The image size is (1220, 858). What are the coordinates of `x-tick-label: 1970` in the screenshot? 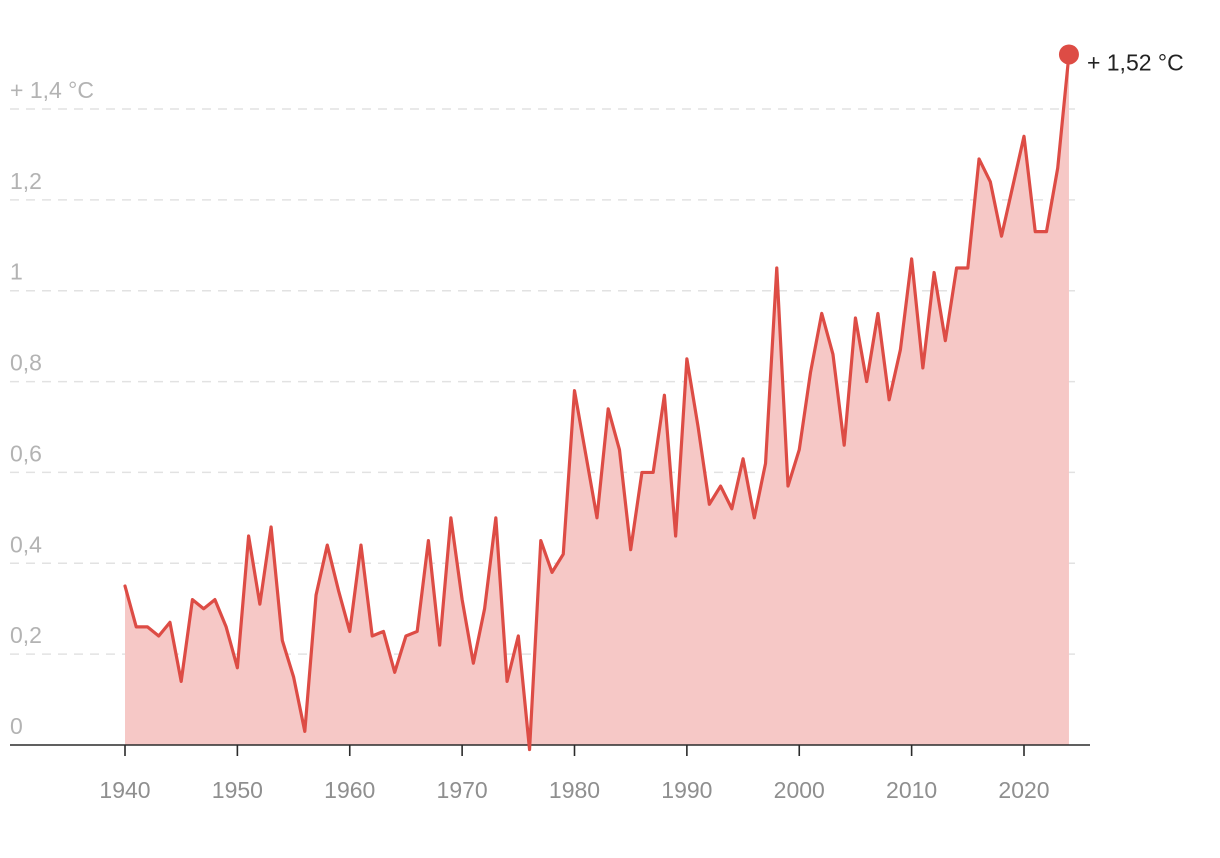 It's located at (462, 790).